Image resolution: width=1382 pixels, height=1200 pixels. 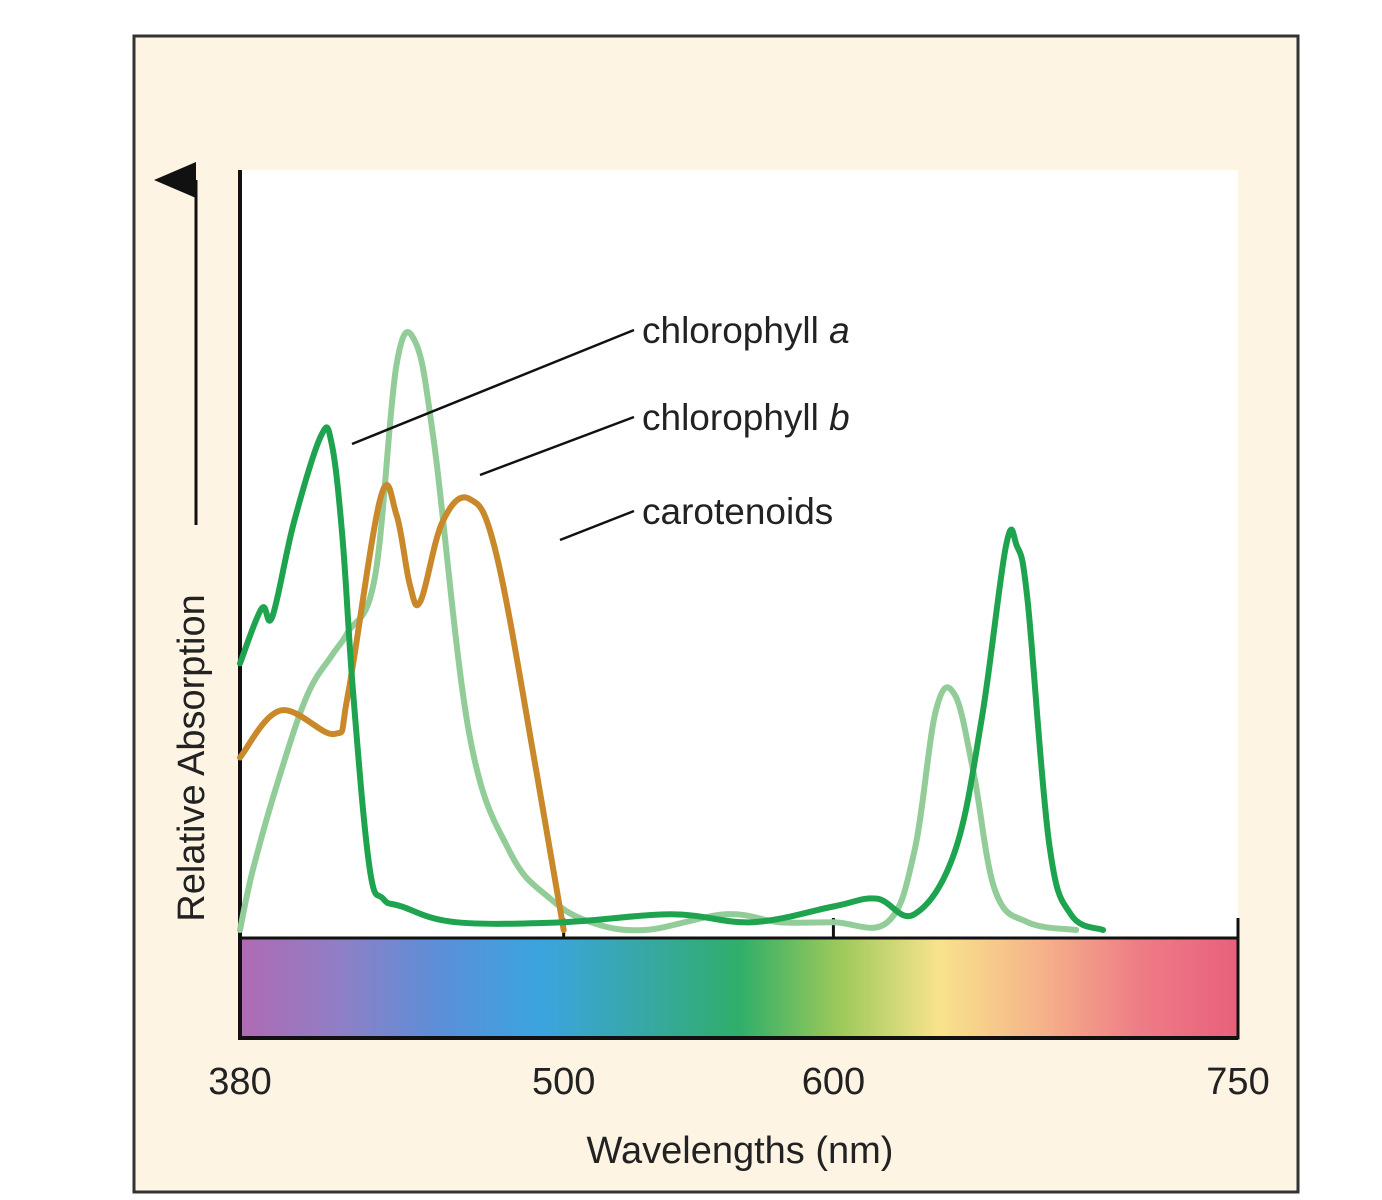 What do you see at coordinates (192, 757) in the screenshot?
I see `y-axis-title: Relative Absorption` at bounding box center [192, 757].